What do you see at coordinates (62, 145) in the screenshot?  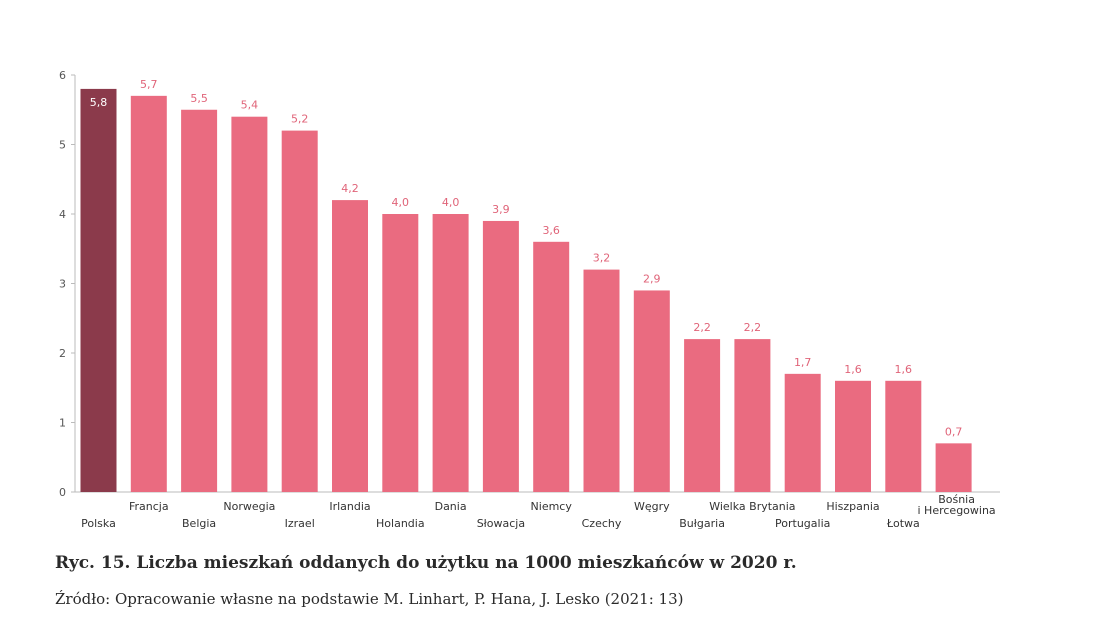 I see `y-tick-label: 5` at bounding box center [62, 145].